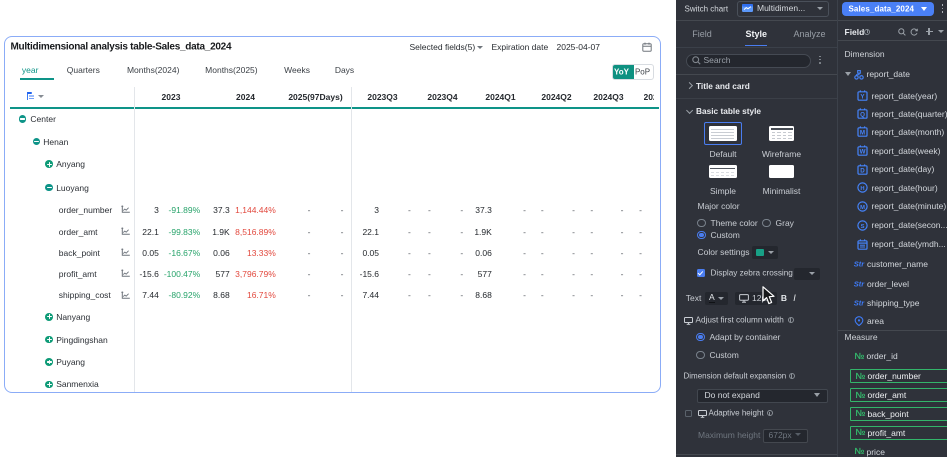  I want to click on svg-text: H, so click(862, 189).